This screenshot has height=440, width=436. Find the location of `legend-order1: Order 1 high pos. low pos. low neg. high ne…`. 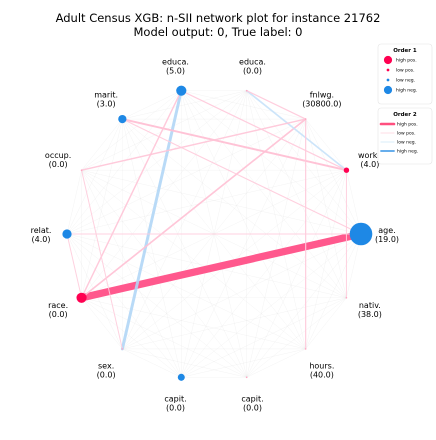

legend-order1: Order 1 high pos. low pos. low neg. high ne… is located at coordinates (405, 74).